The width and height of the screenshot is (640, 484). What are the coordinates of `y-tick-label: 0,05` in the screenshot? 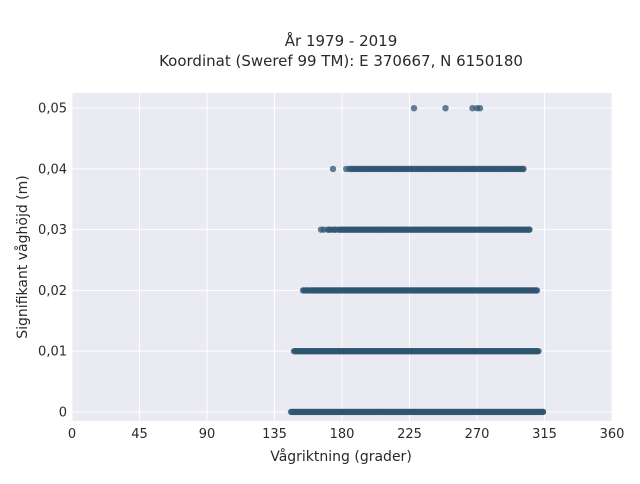 It's located at (52, 109).